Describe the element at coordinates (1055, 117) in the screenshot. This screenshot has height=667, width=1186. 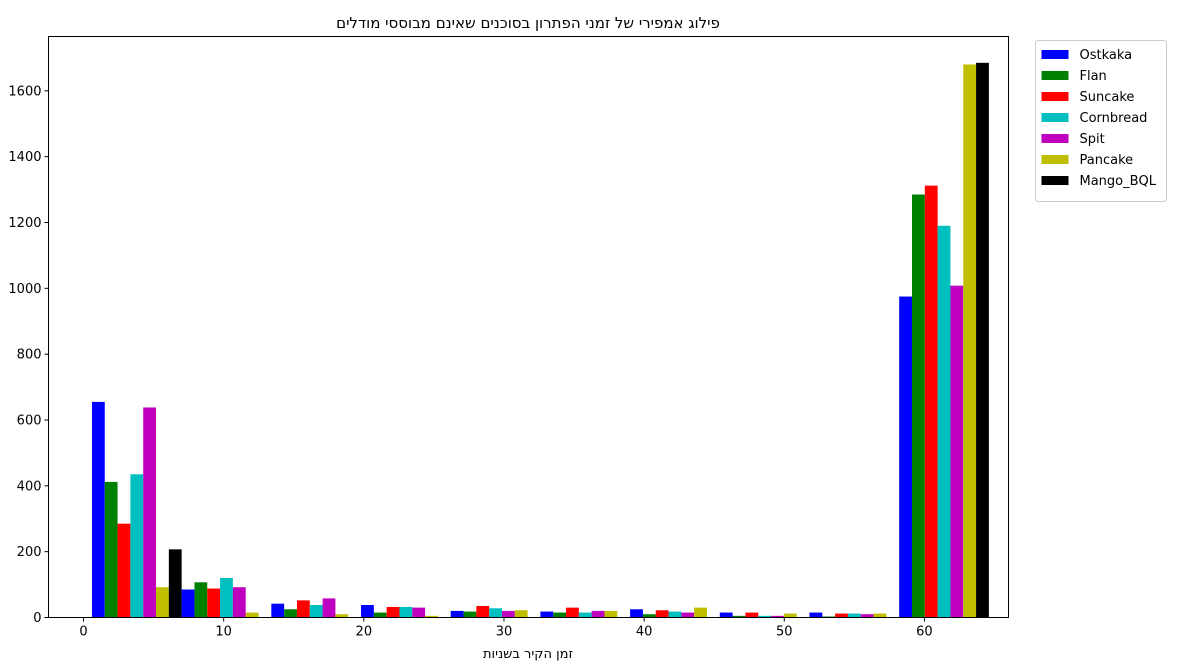
I see `legend-swatch-cornbread` at that location.